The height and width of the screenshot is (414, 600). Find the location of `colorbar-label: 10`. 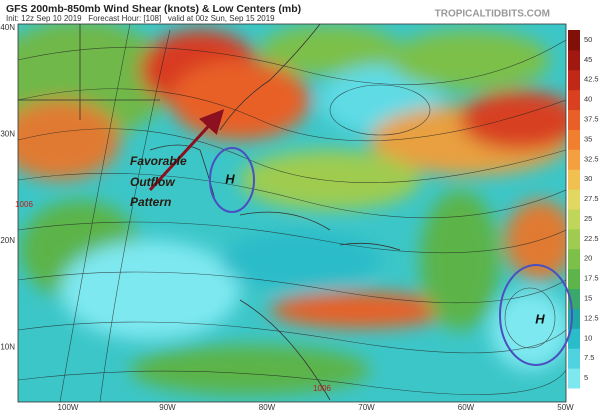

colorbar-label: 10 is located at coordinates (588, 337).